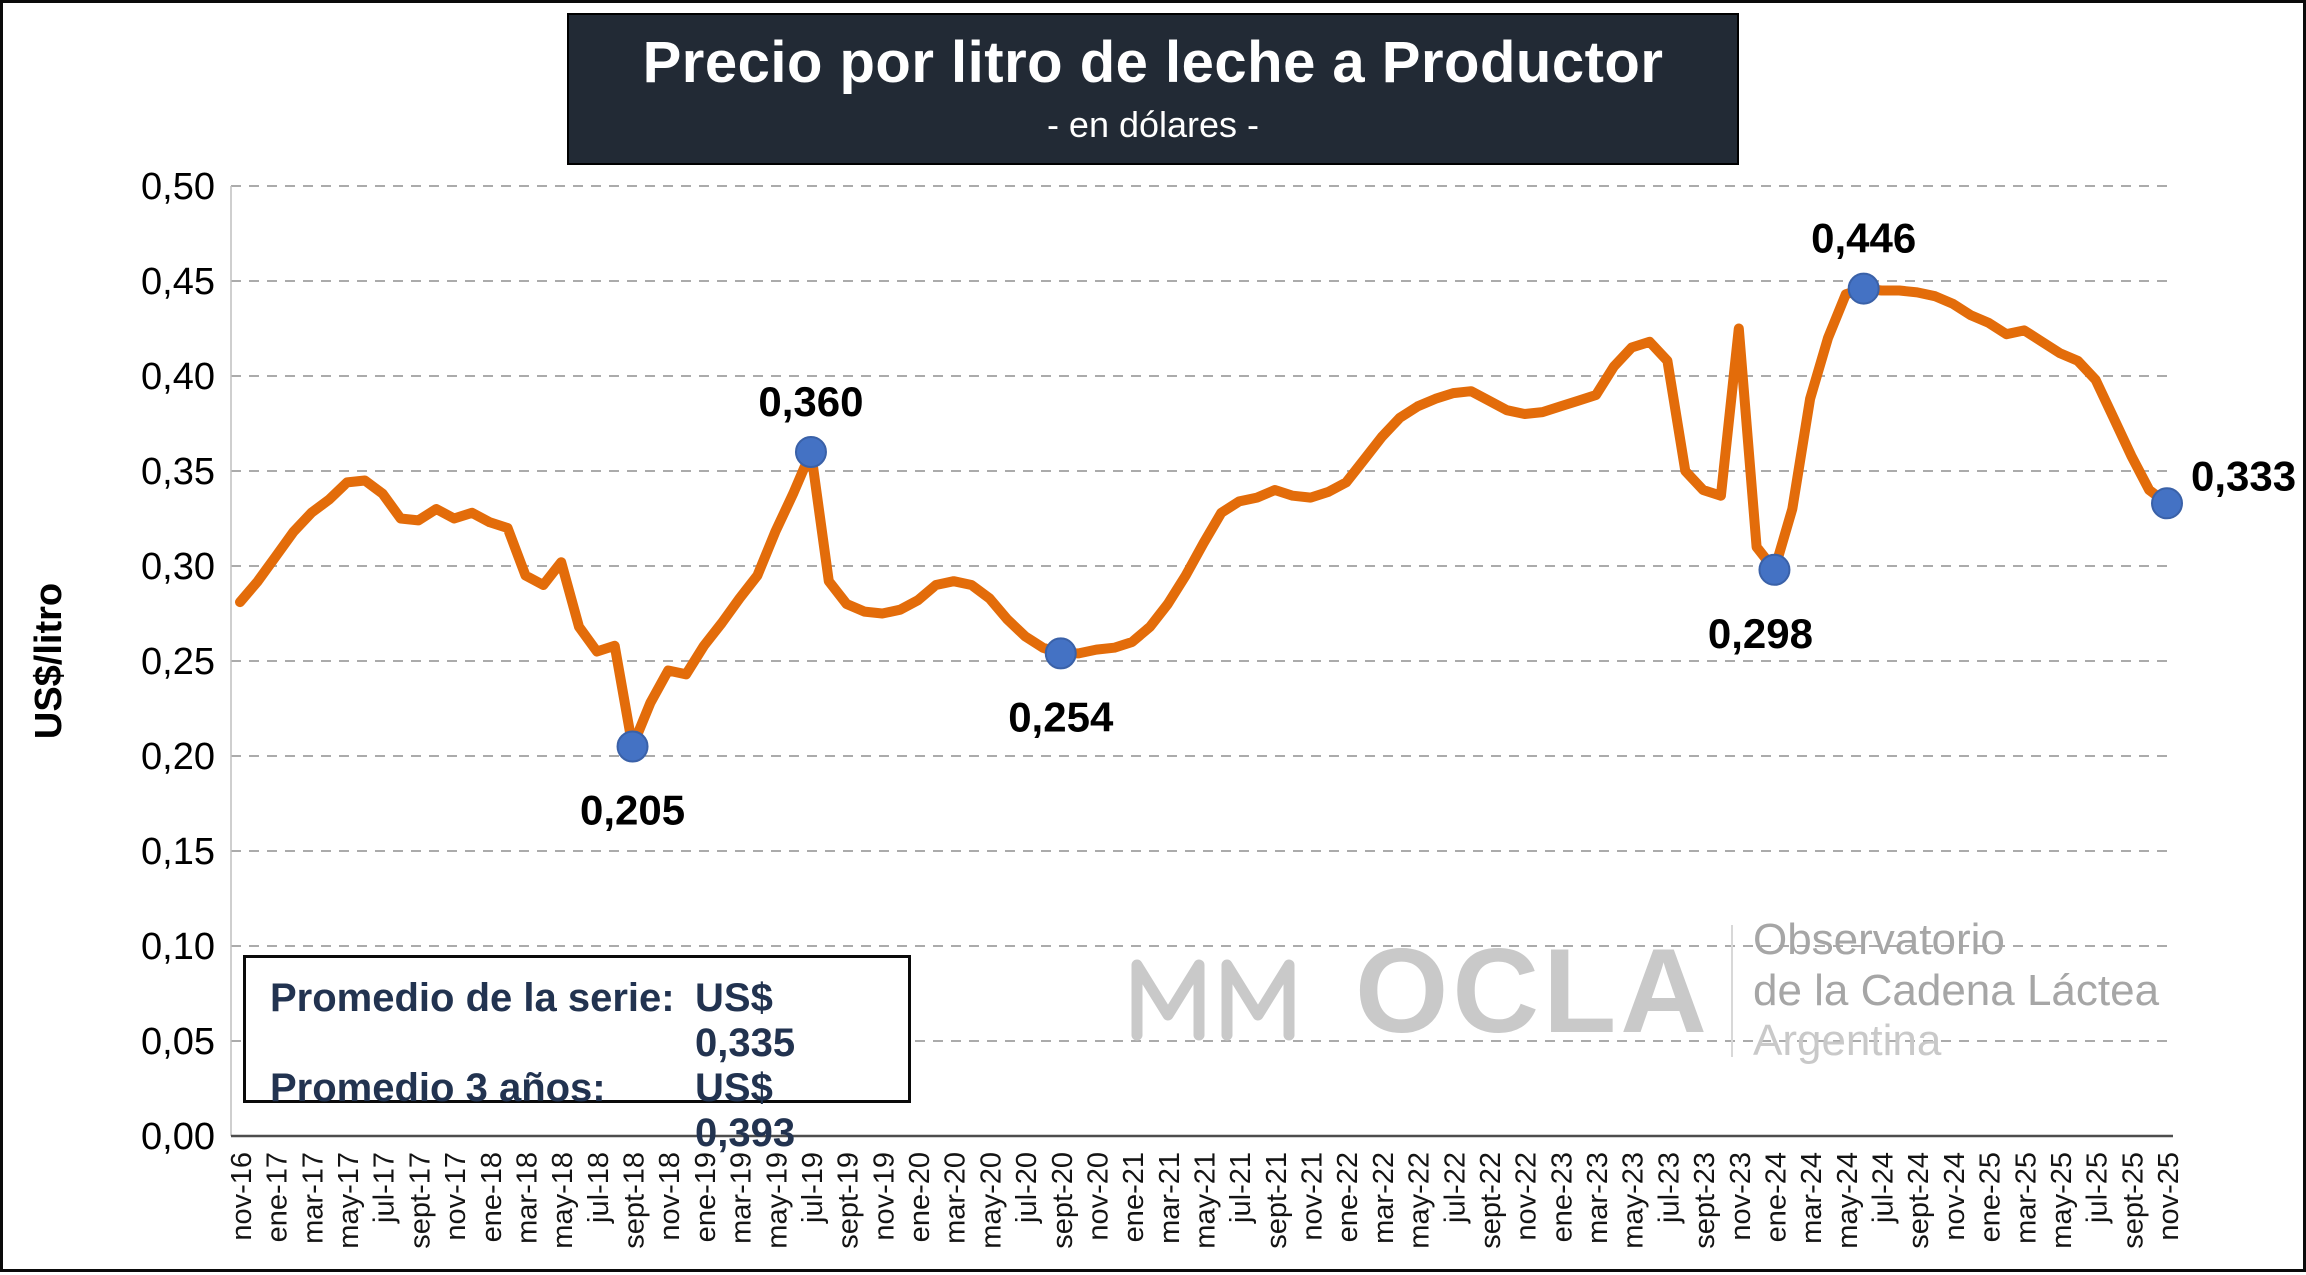  Describe the element at coordinates (1919, 1200) in the screenshot. I see `x-axis-tick-label: sept-24` at that location.